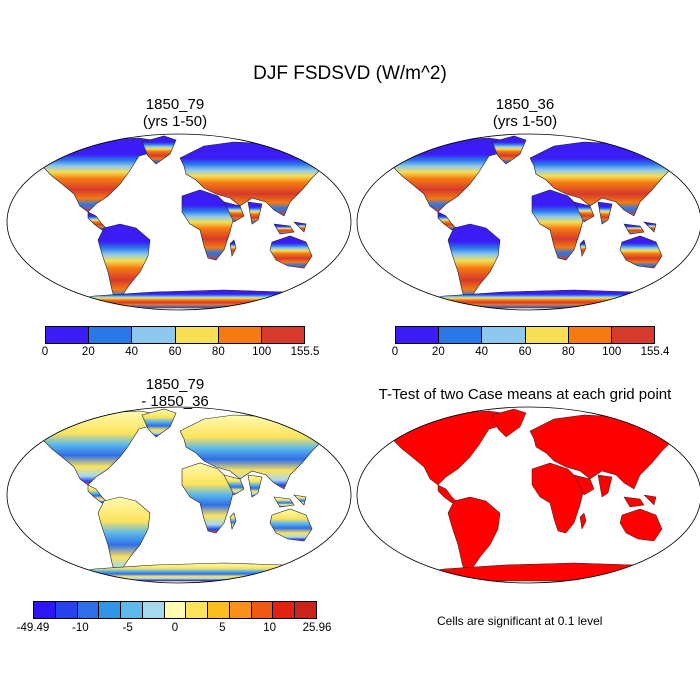  What do you see at coordinates (127, 628) in the screenshot?
I see `colorbar-tick-label: -5` at bounding box center [127, 628].